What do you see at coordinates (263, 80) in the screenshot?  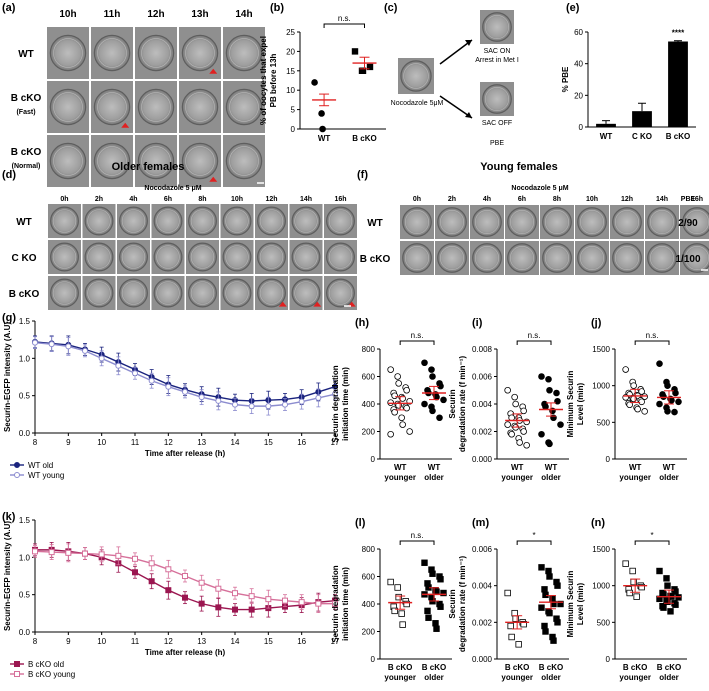 I see `y-axis-title: % of oocytes that expel` at bounding box center [263, 80].